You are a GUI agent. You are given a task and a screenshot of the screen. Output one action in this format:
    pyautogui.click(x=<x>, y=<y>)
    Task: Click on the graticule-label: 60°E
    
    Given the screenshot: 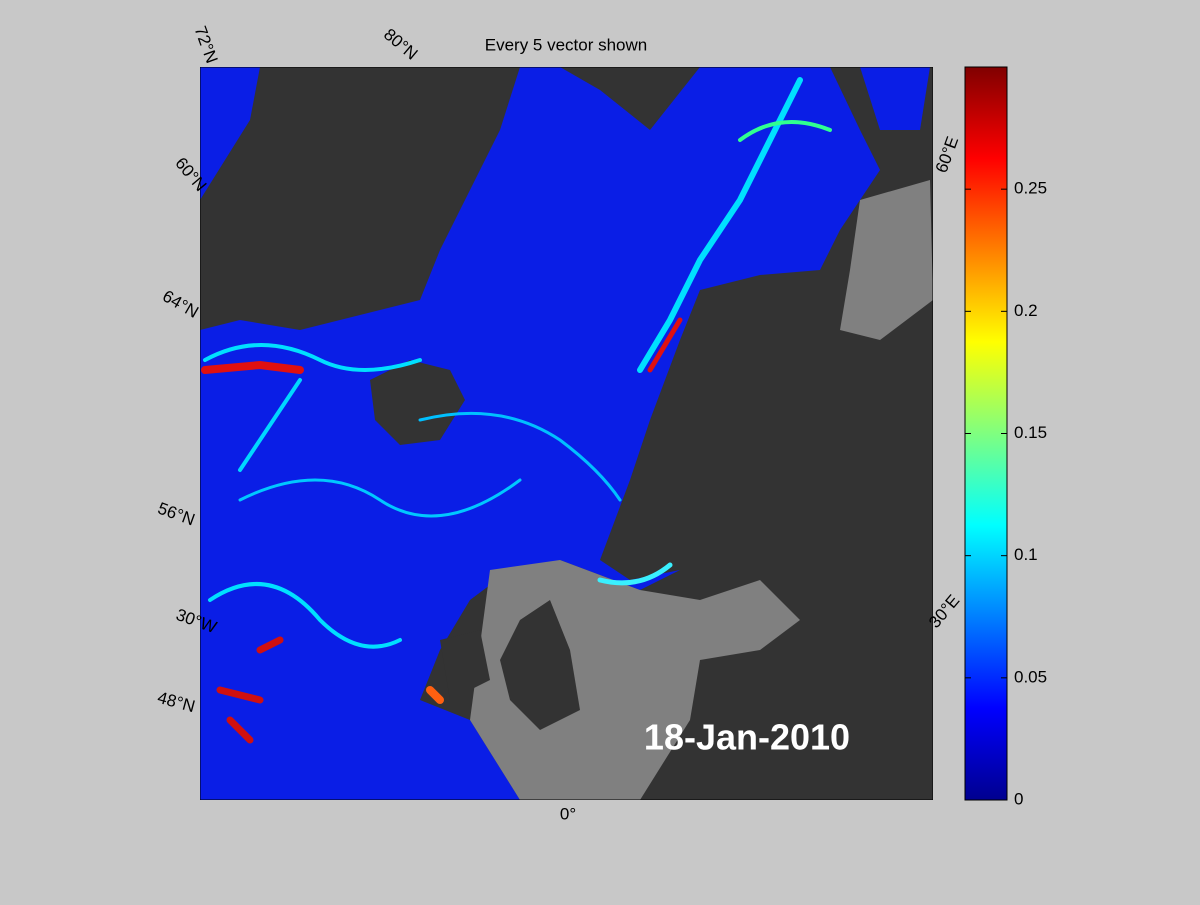 What is the action you would take?
    pyautogui.click(x=947, y=154)
    